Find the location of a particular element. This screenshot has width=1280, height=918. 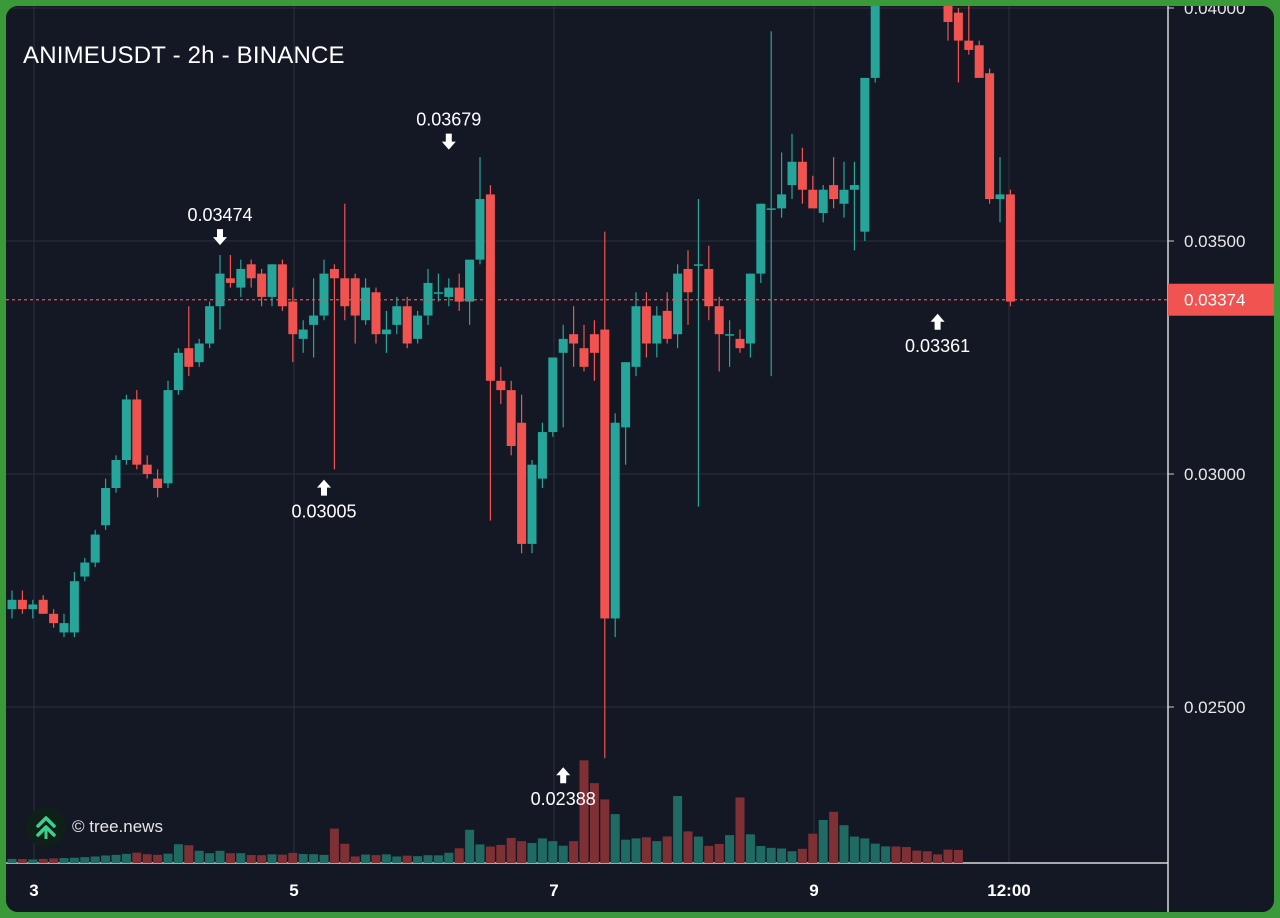

x-tick-label: 5 is located at coordinates (293, 890).